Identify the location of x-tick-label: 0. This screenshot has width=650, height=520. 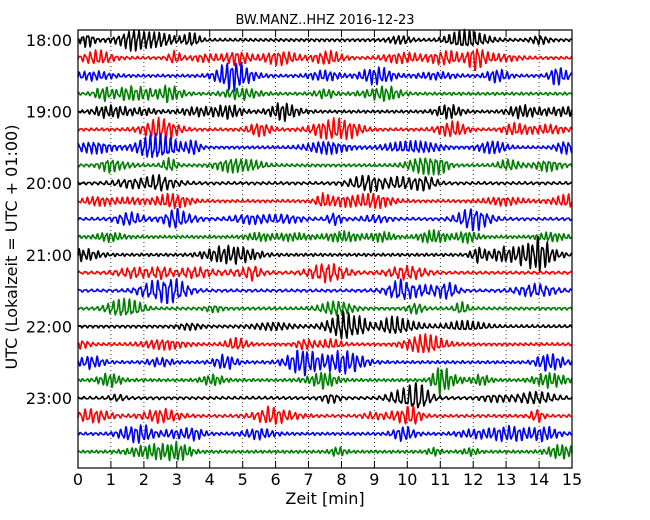
(78, 479).